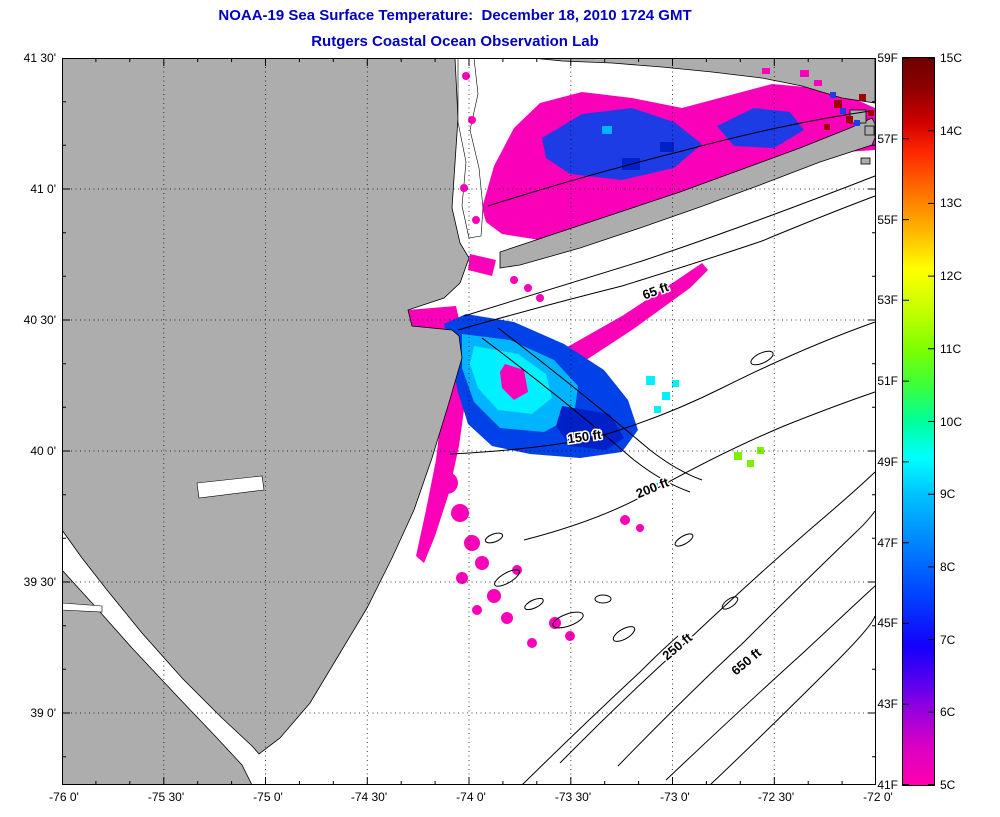 The image size is (1000, 817). I want to click on colorbar-f-label: 55F, so click(887, 220).